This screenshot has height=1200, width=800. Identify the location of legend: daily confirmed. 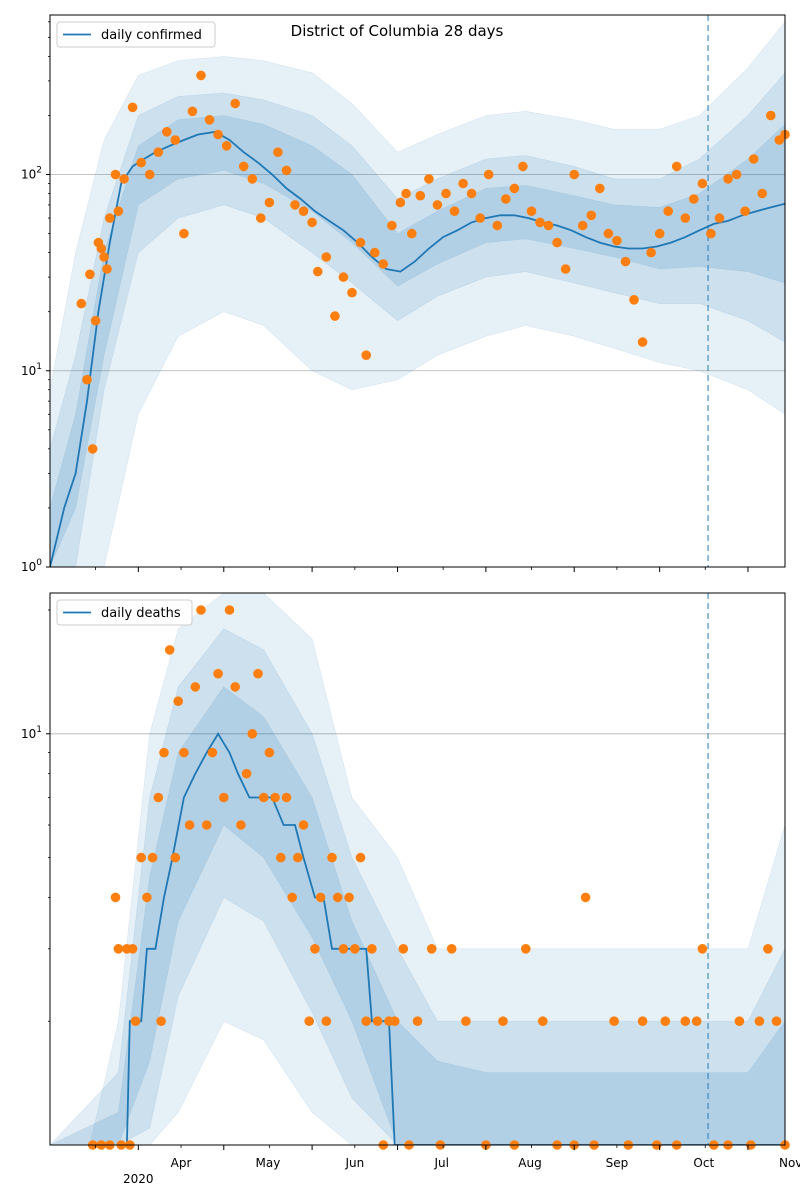
(136, 34).